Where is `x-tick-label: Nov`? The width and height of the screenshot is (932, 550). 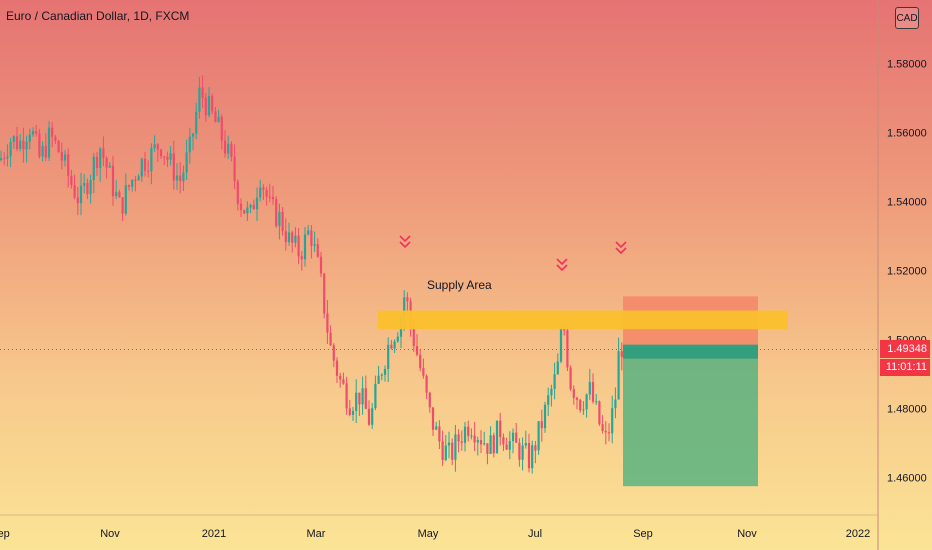
x-tick-label: Nov is located at coordinates (747, 534).